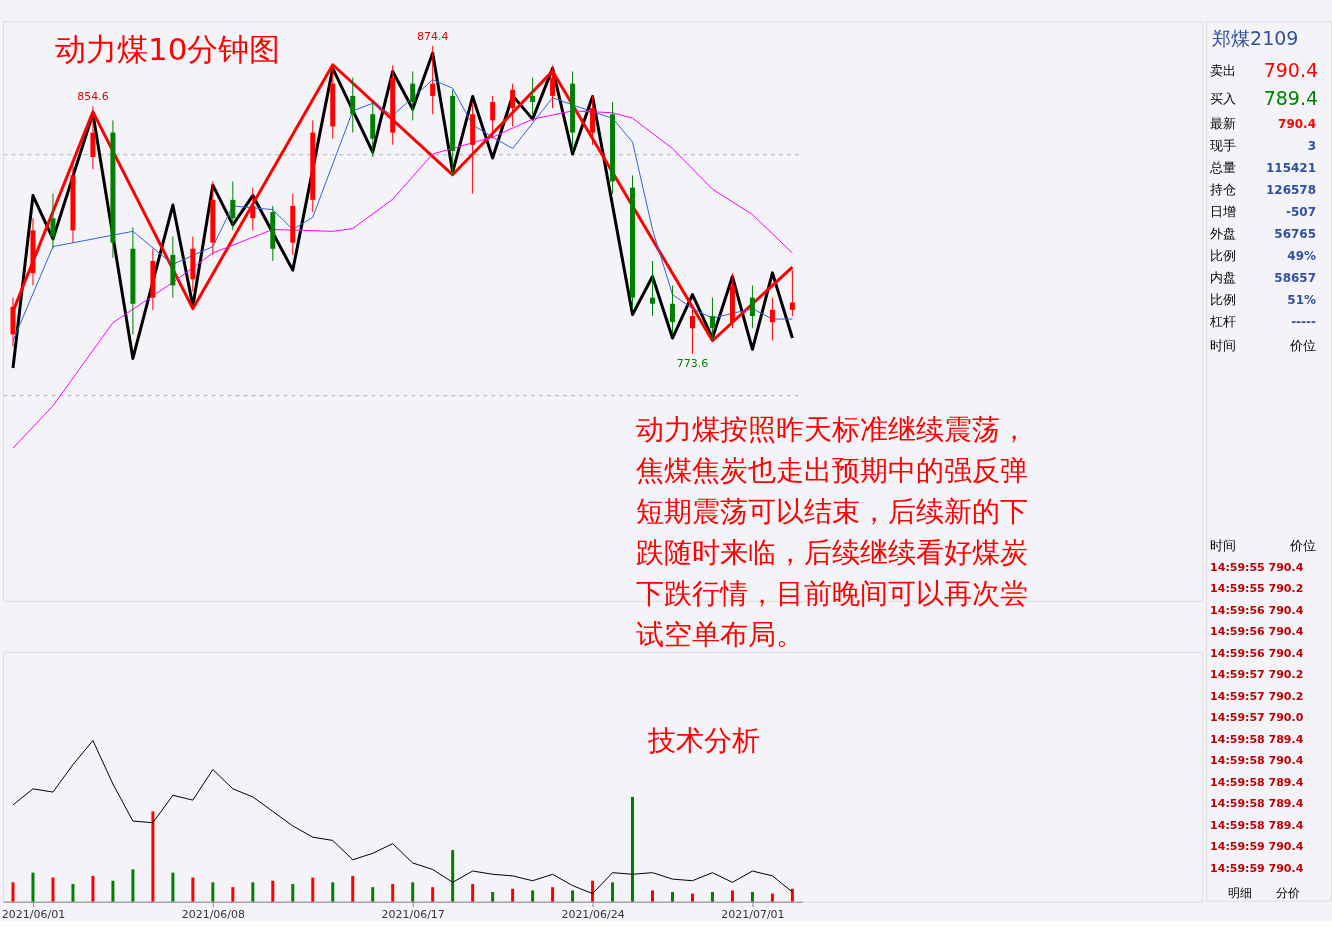 The image size is (1332, 948). I want to click on text: 持仓, so click(1223, 190).